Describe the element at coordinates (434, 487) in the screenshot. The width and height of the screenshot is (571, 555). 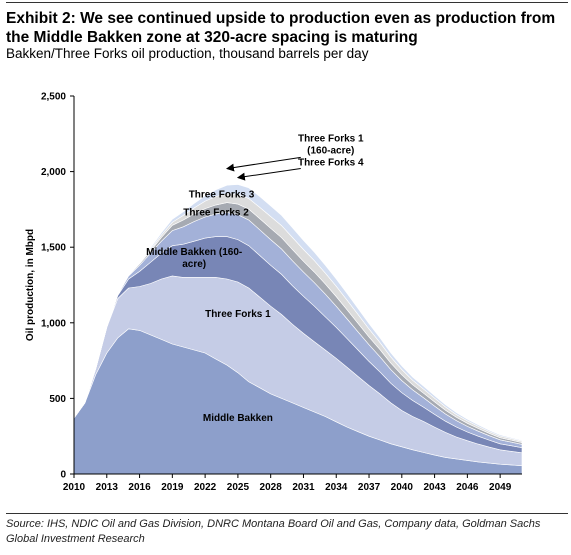
I see `x-tick-label: 2043` at that location.